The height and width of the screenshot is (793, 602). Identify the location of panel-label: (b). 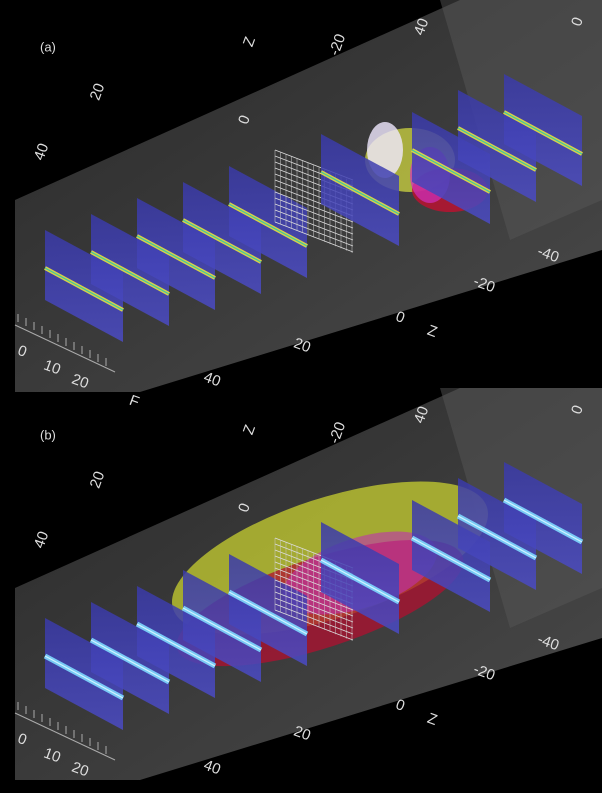
(48, 434).